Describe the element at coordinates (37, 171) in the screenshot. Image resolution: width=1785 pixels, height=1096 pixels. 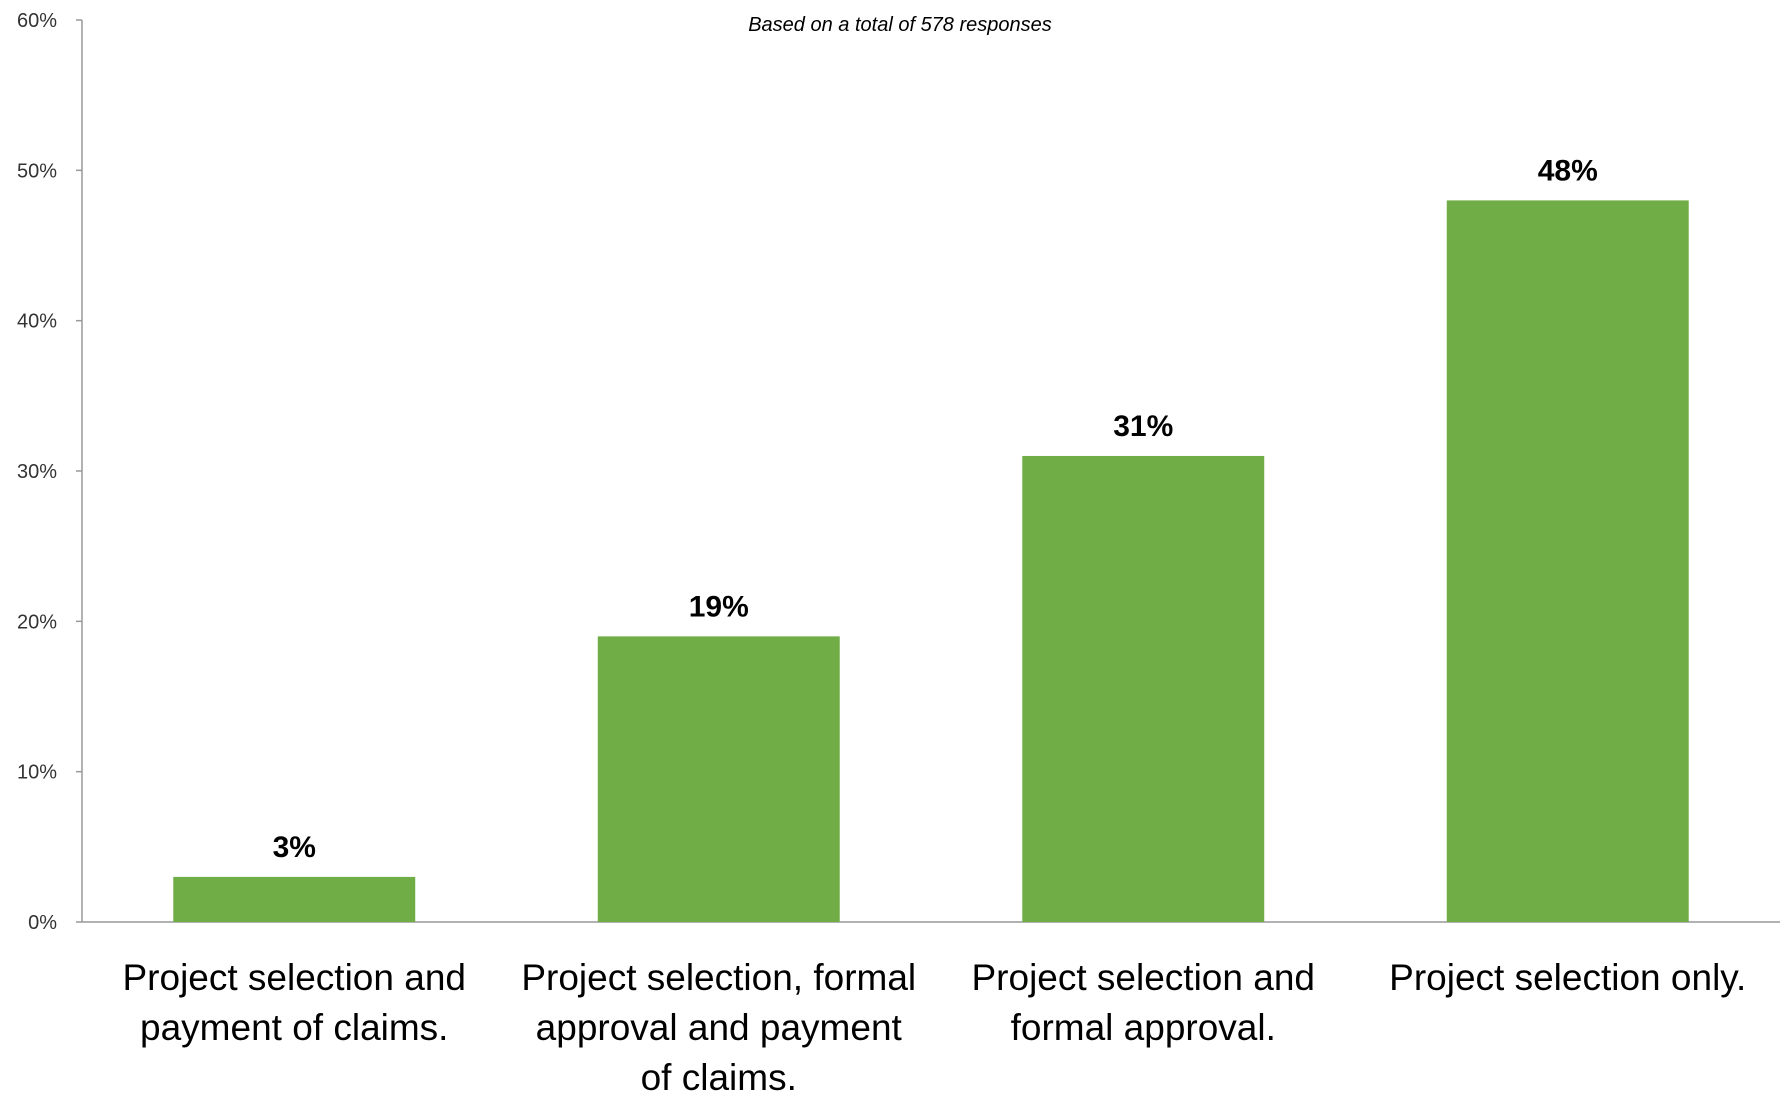
I see `y-tick-label: 50%` at that location.